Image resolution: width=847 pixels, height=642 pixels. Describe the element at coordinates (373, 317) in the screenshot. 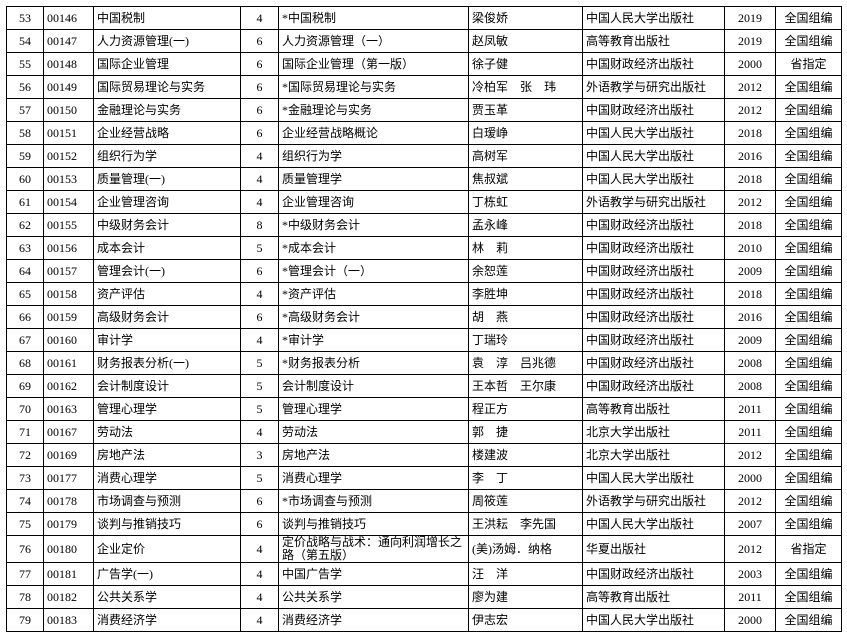

I see `textbook-title: *高级财务会计` at that location.